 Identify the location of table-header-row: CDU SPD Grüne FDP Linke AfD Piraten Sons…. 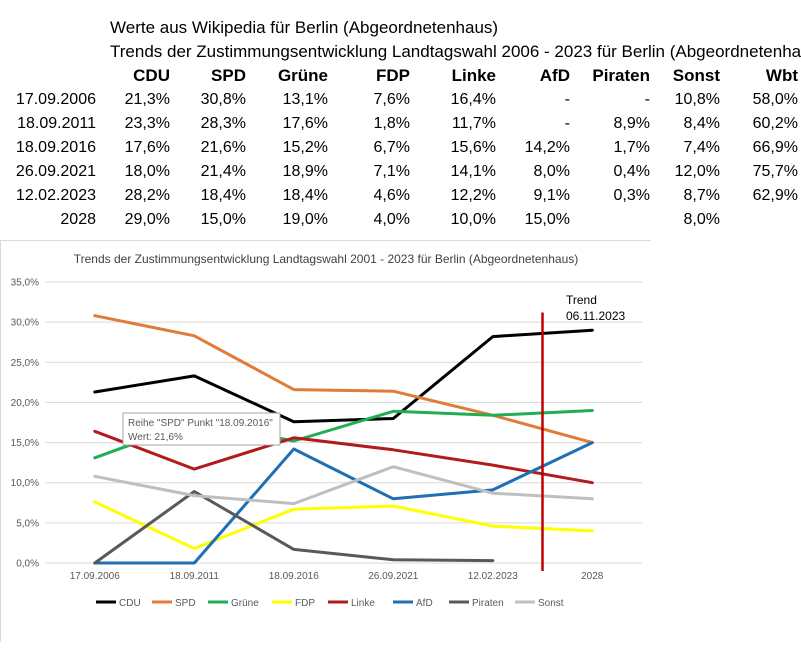
(399, 76).